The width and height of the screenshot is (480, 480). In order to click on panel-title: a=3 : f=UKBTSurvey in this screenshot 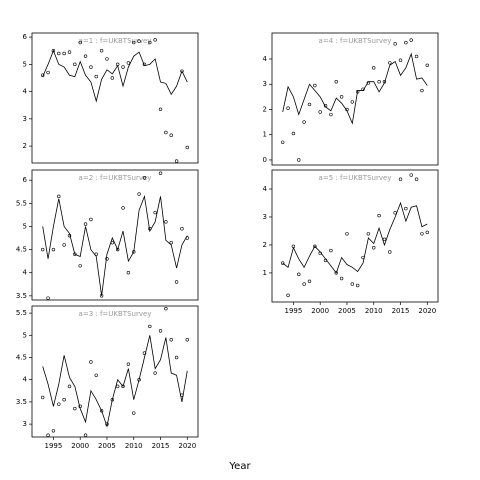, I will do `click(115, 314)`.